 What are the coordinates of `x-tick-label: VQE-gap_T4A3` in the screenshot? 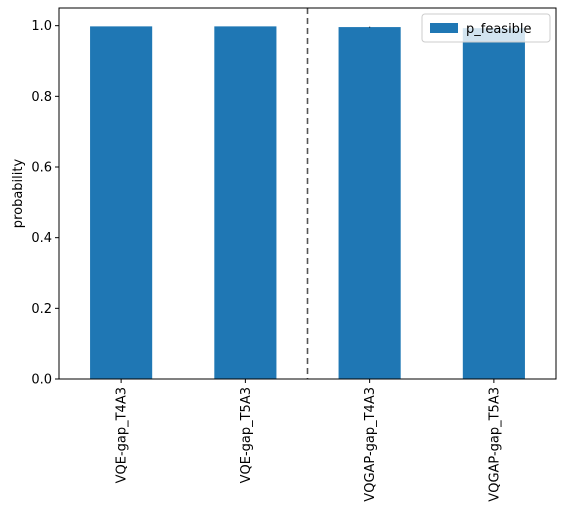 It's located at (122, 435).